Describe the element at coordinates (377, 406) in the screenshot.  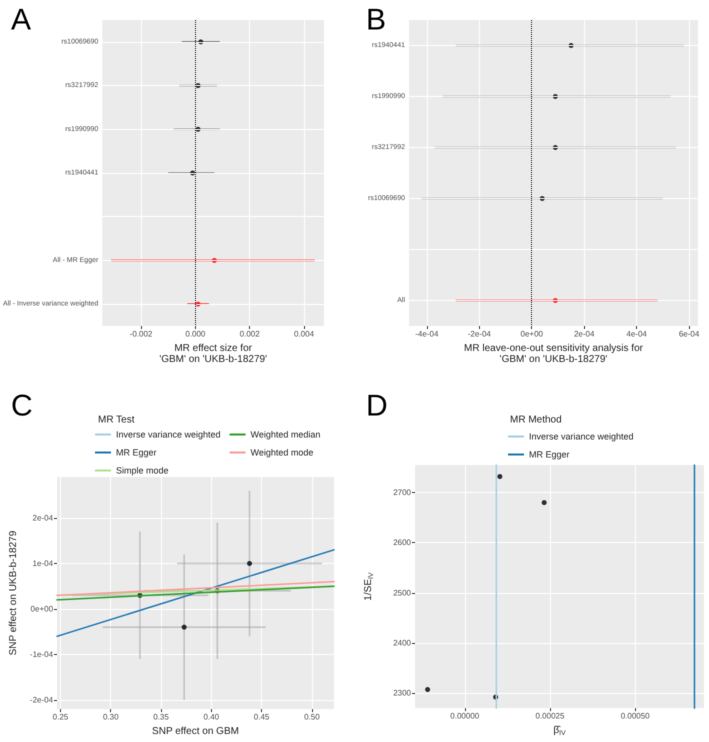
I see `chart-title: D` at that location.